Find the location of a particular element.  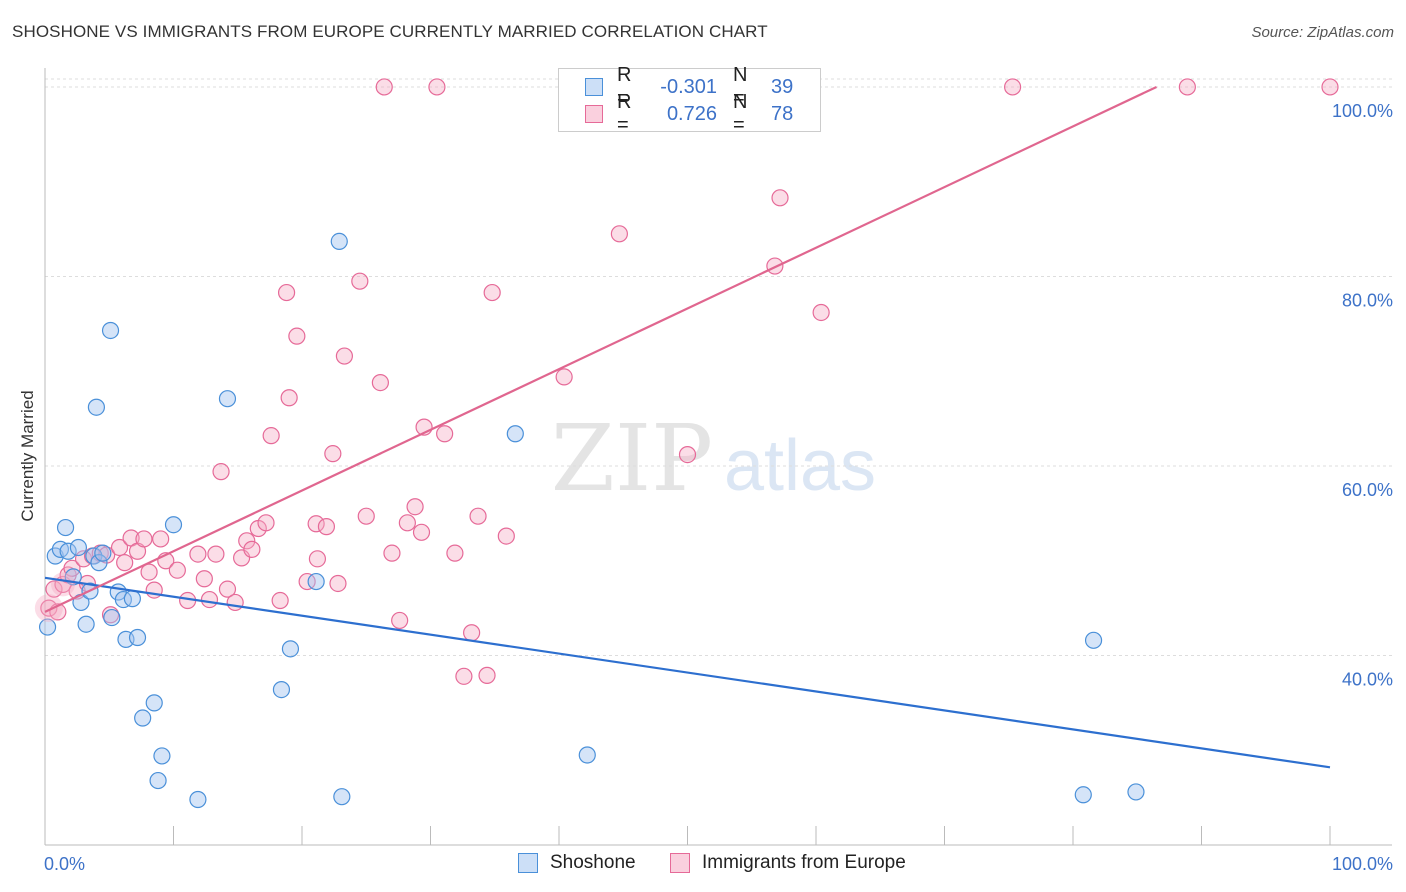

y-tick-label: 80.0% is located at coordinates (1367, 300).